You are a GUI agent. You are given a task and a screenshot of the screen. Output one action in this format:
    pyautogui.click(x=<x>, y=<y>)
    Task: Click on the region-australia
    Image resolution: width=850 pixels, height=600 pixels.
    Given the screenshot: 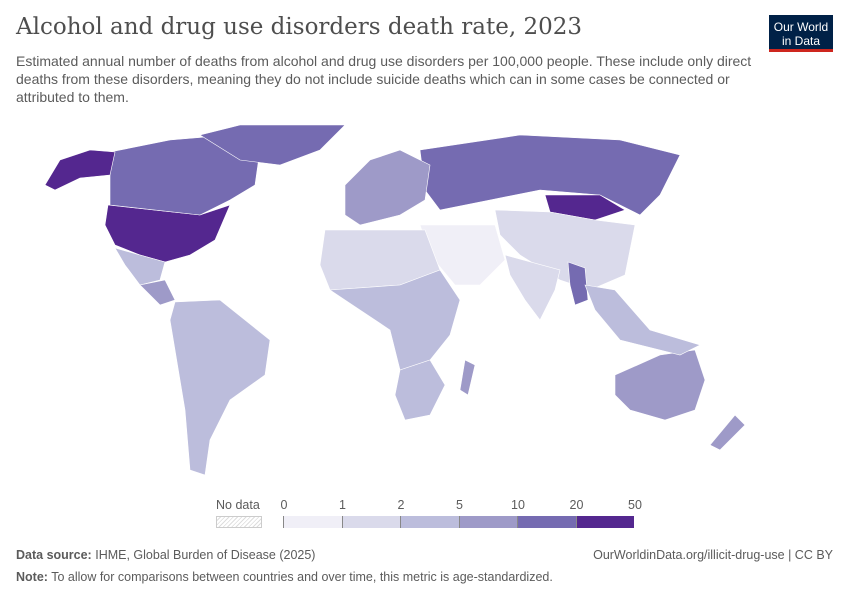 What is the action you would take?
    pyautogui.click(x=660, y=385)
    